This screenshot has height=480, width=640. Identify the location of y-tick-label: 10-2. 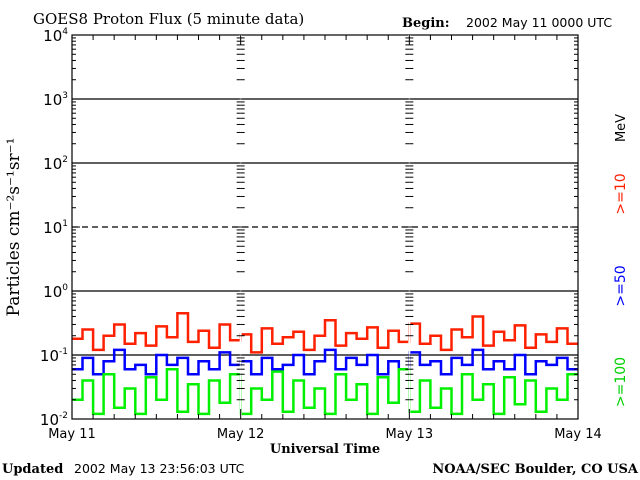
(54, 420).